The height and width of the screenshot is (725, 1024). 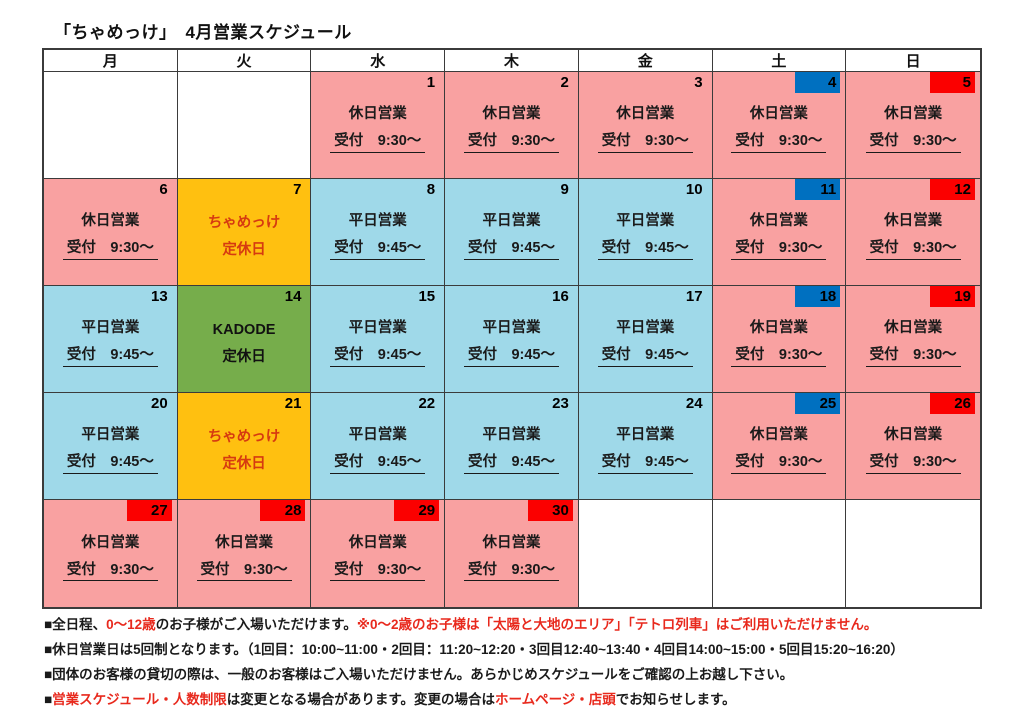 I want to click on calendar-cell-2: 2 休日営業 受付 9:30〜, so click(x=512, y=125).